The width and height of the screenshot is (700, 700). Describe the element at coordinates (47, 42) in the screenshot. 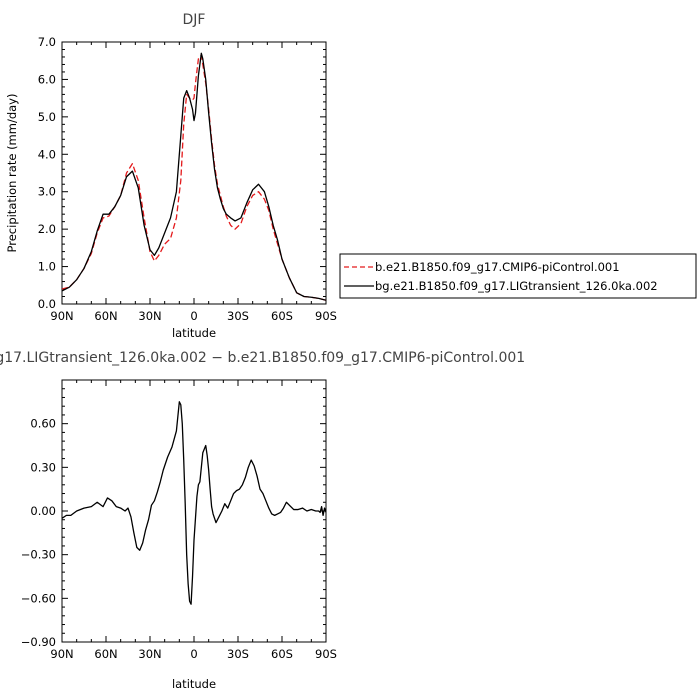

I see `top-y-tick-label: 7.0` at that location.